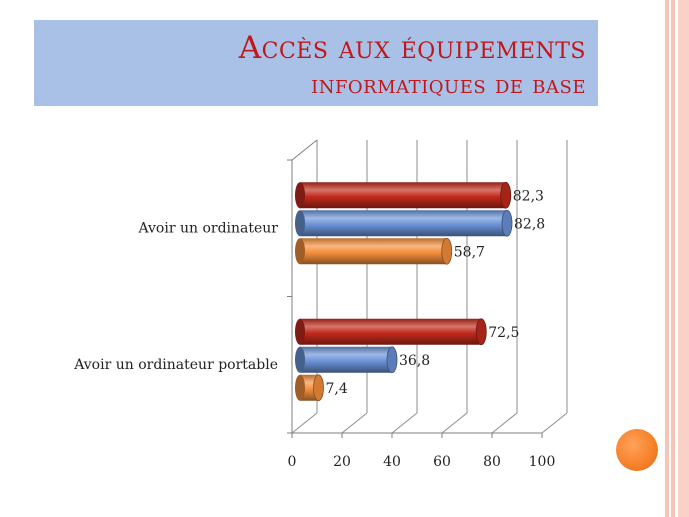 Image resolution: width=689 pixels, height=517 pixels. What do you see at coordinates (503, 333) in the screenshot?
I see `data-label: 72,5` at bounding box center [503, 333].